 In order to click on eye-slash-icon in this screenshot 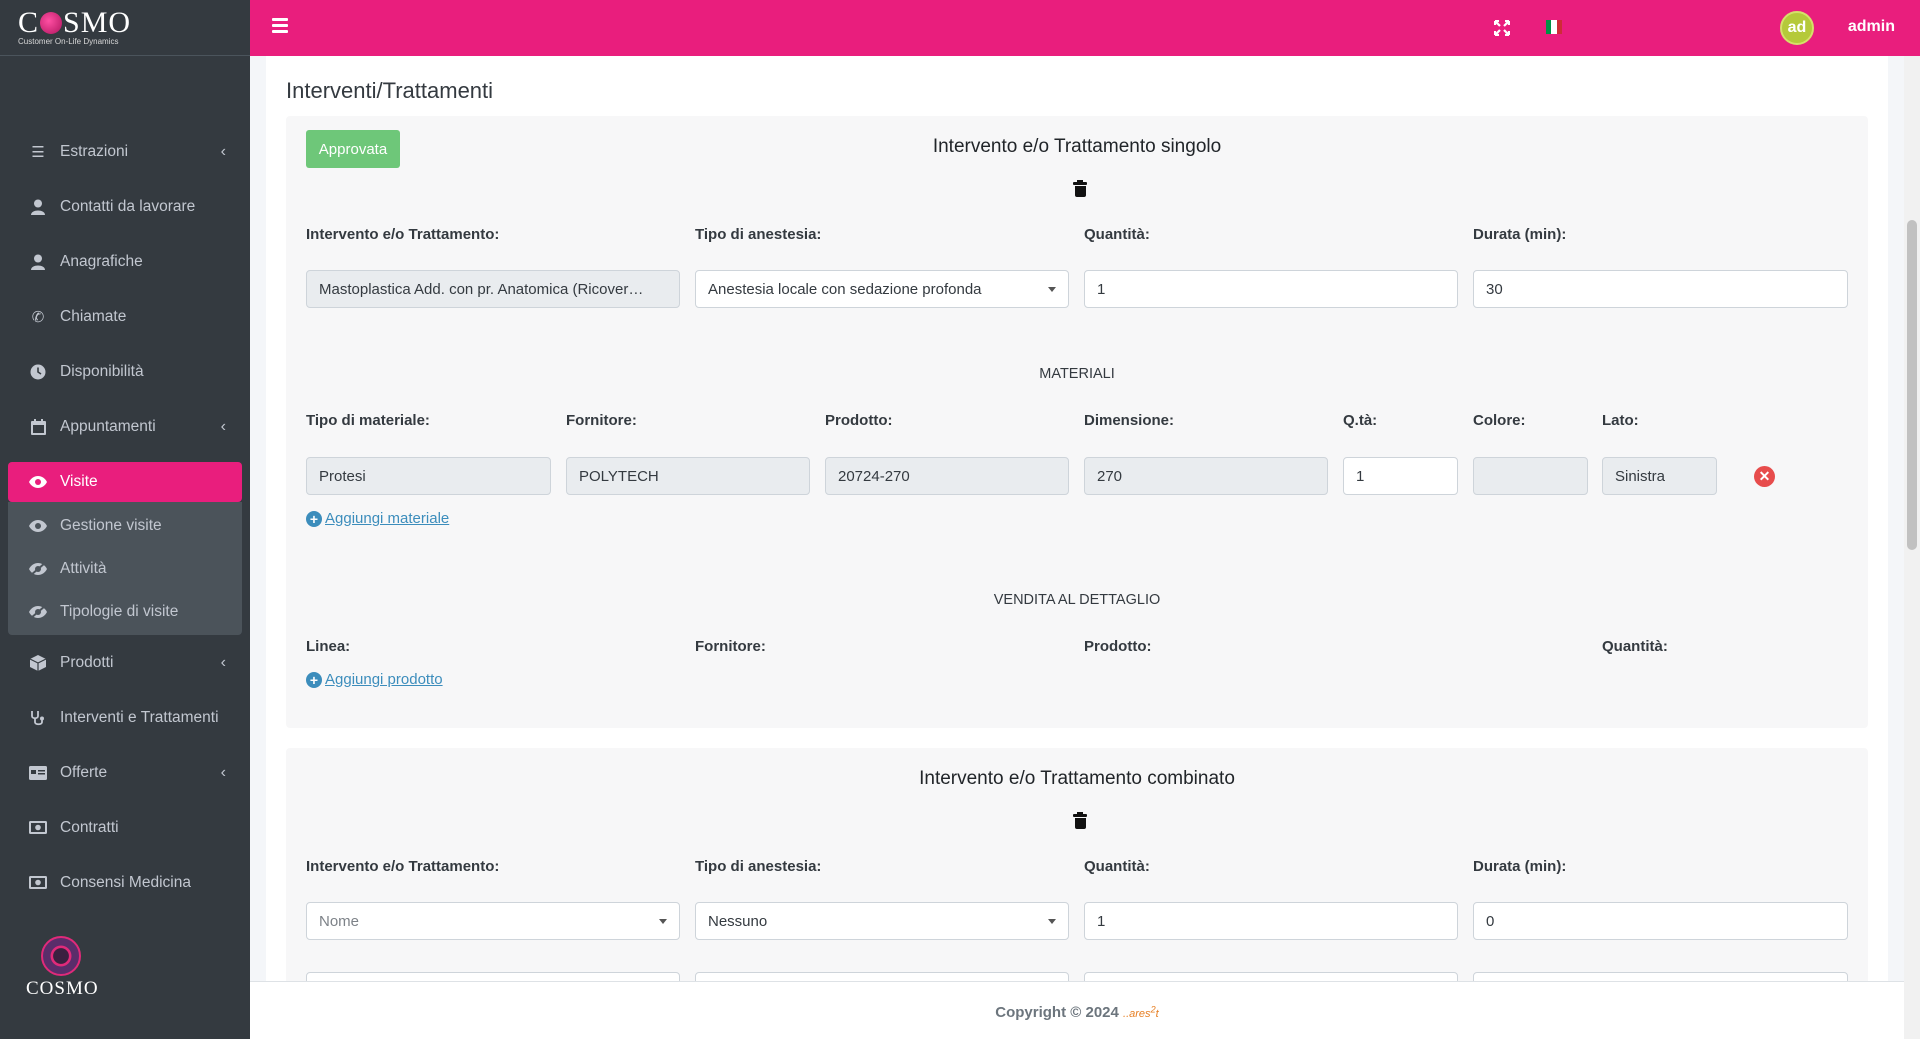, I will do `click(38, 568)`.